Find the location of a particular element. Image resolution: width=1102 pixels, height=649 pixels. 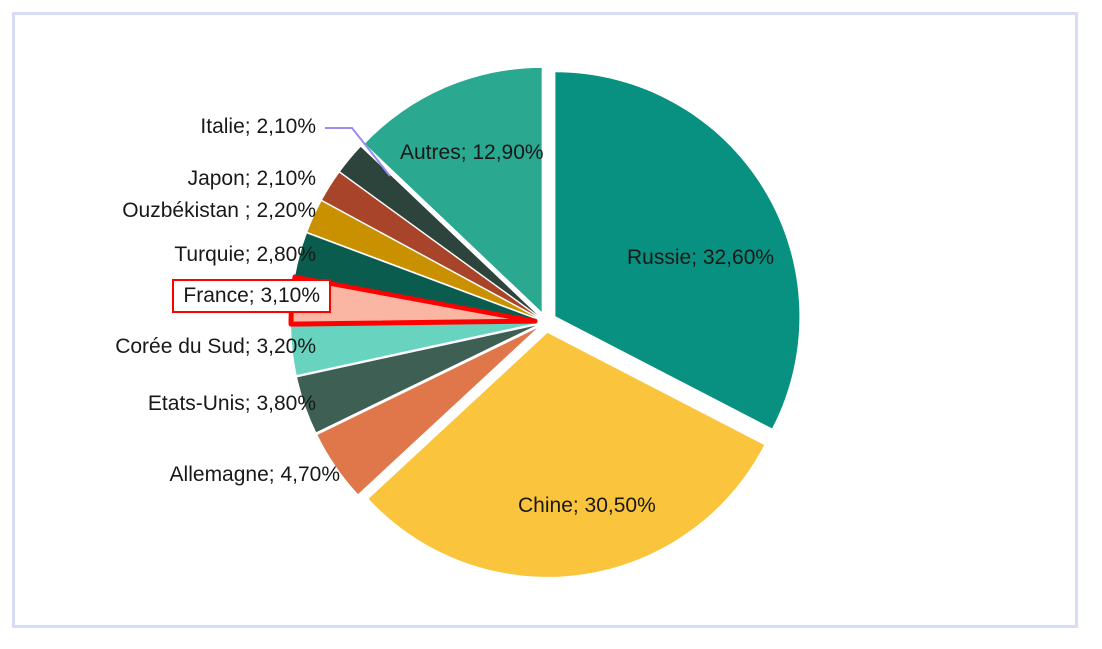

pie-slice-turquie is located at coordinates (415, 276).